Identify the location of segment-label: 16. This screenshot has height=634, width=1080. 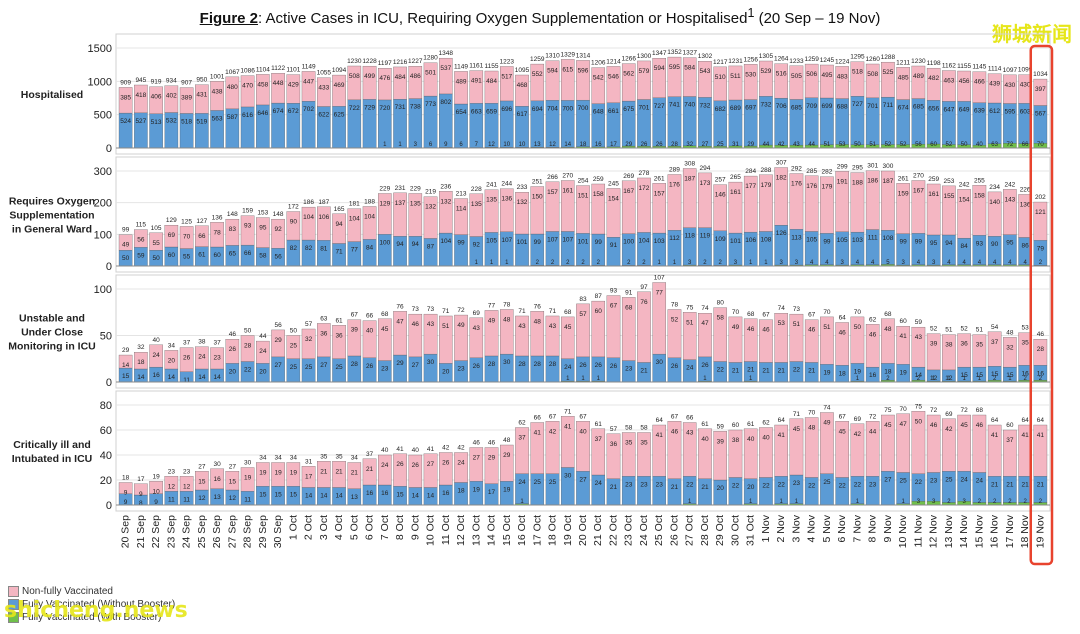
(1026, 373).